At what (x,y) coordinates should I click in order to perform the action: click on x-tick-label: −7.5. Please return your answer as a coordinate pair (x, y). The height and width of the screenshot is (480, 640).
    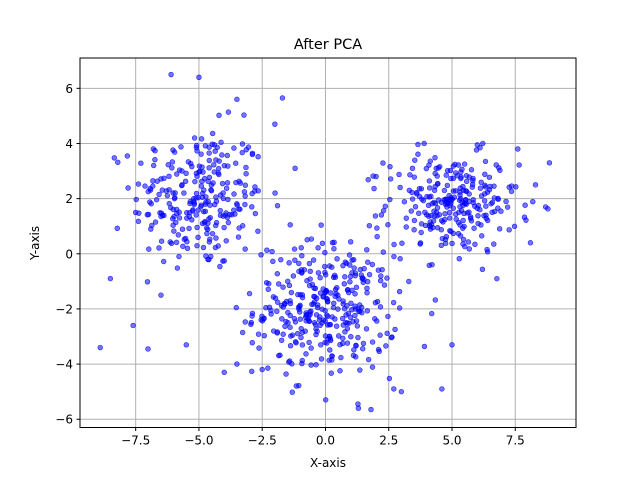
    Looking at the image, I should click on (135, 441).